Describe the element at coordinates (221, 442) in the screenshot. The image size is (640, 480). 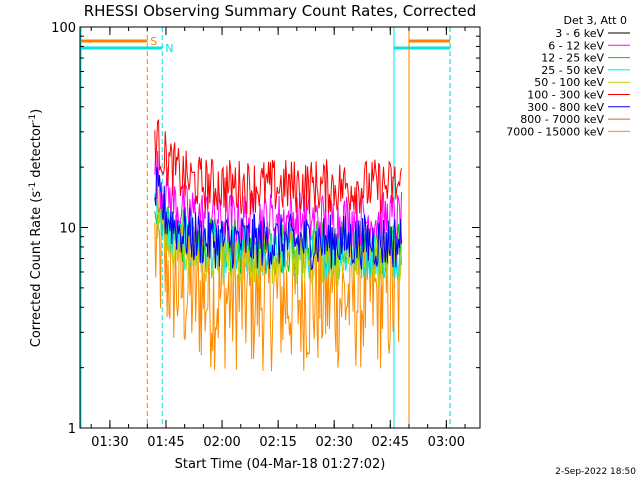
I see `x-tick-label: 02:00` at that location.